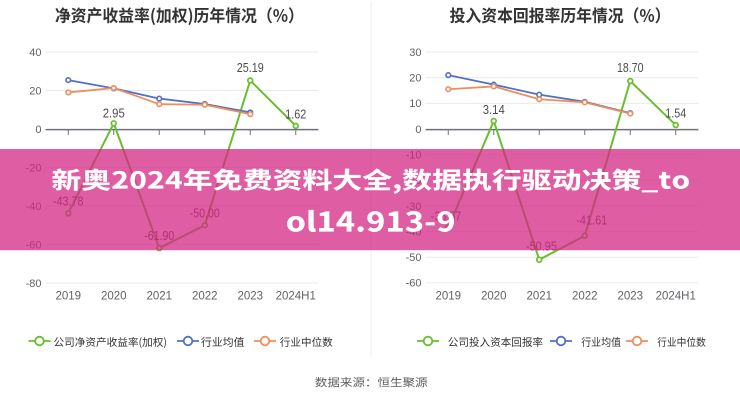 This screenshot has height=400, width=740. What do you see at coordinates (415, 53) in the screenshot?
I see `svg-text: 30` at bounding box center [415, 53].